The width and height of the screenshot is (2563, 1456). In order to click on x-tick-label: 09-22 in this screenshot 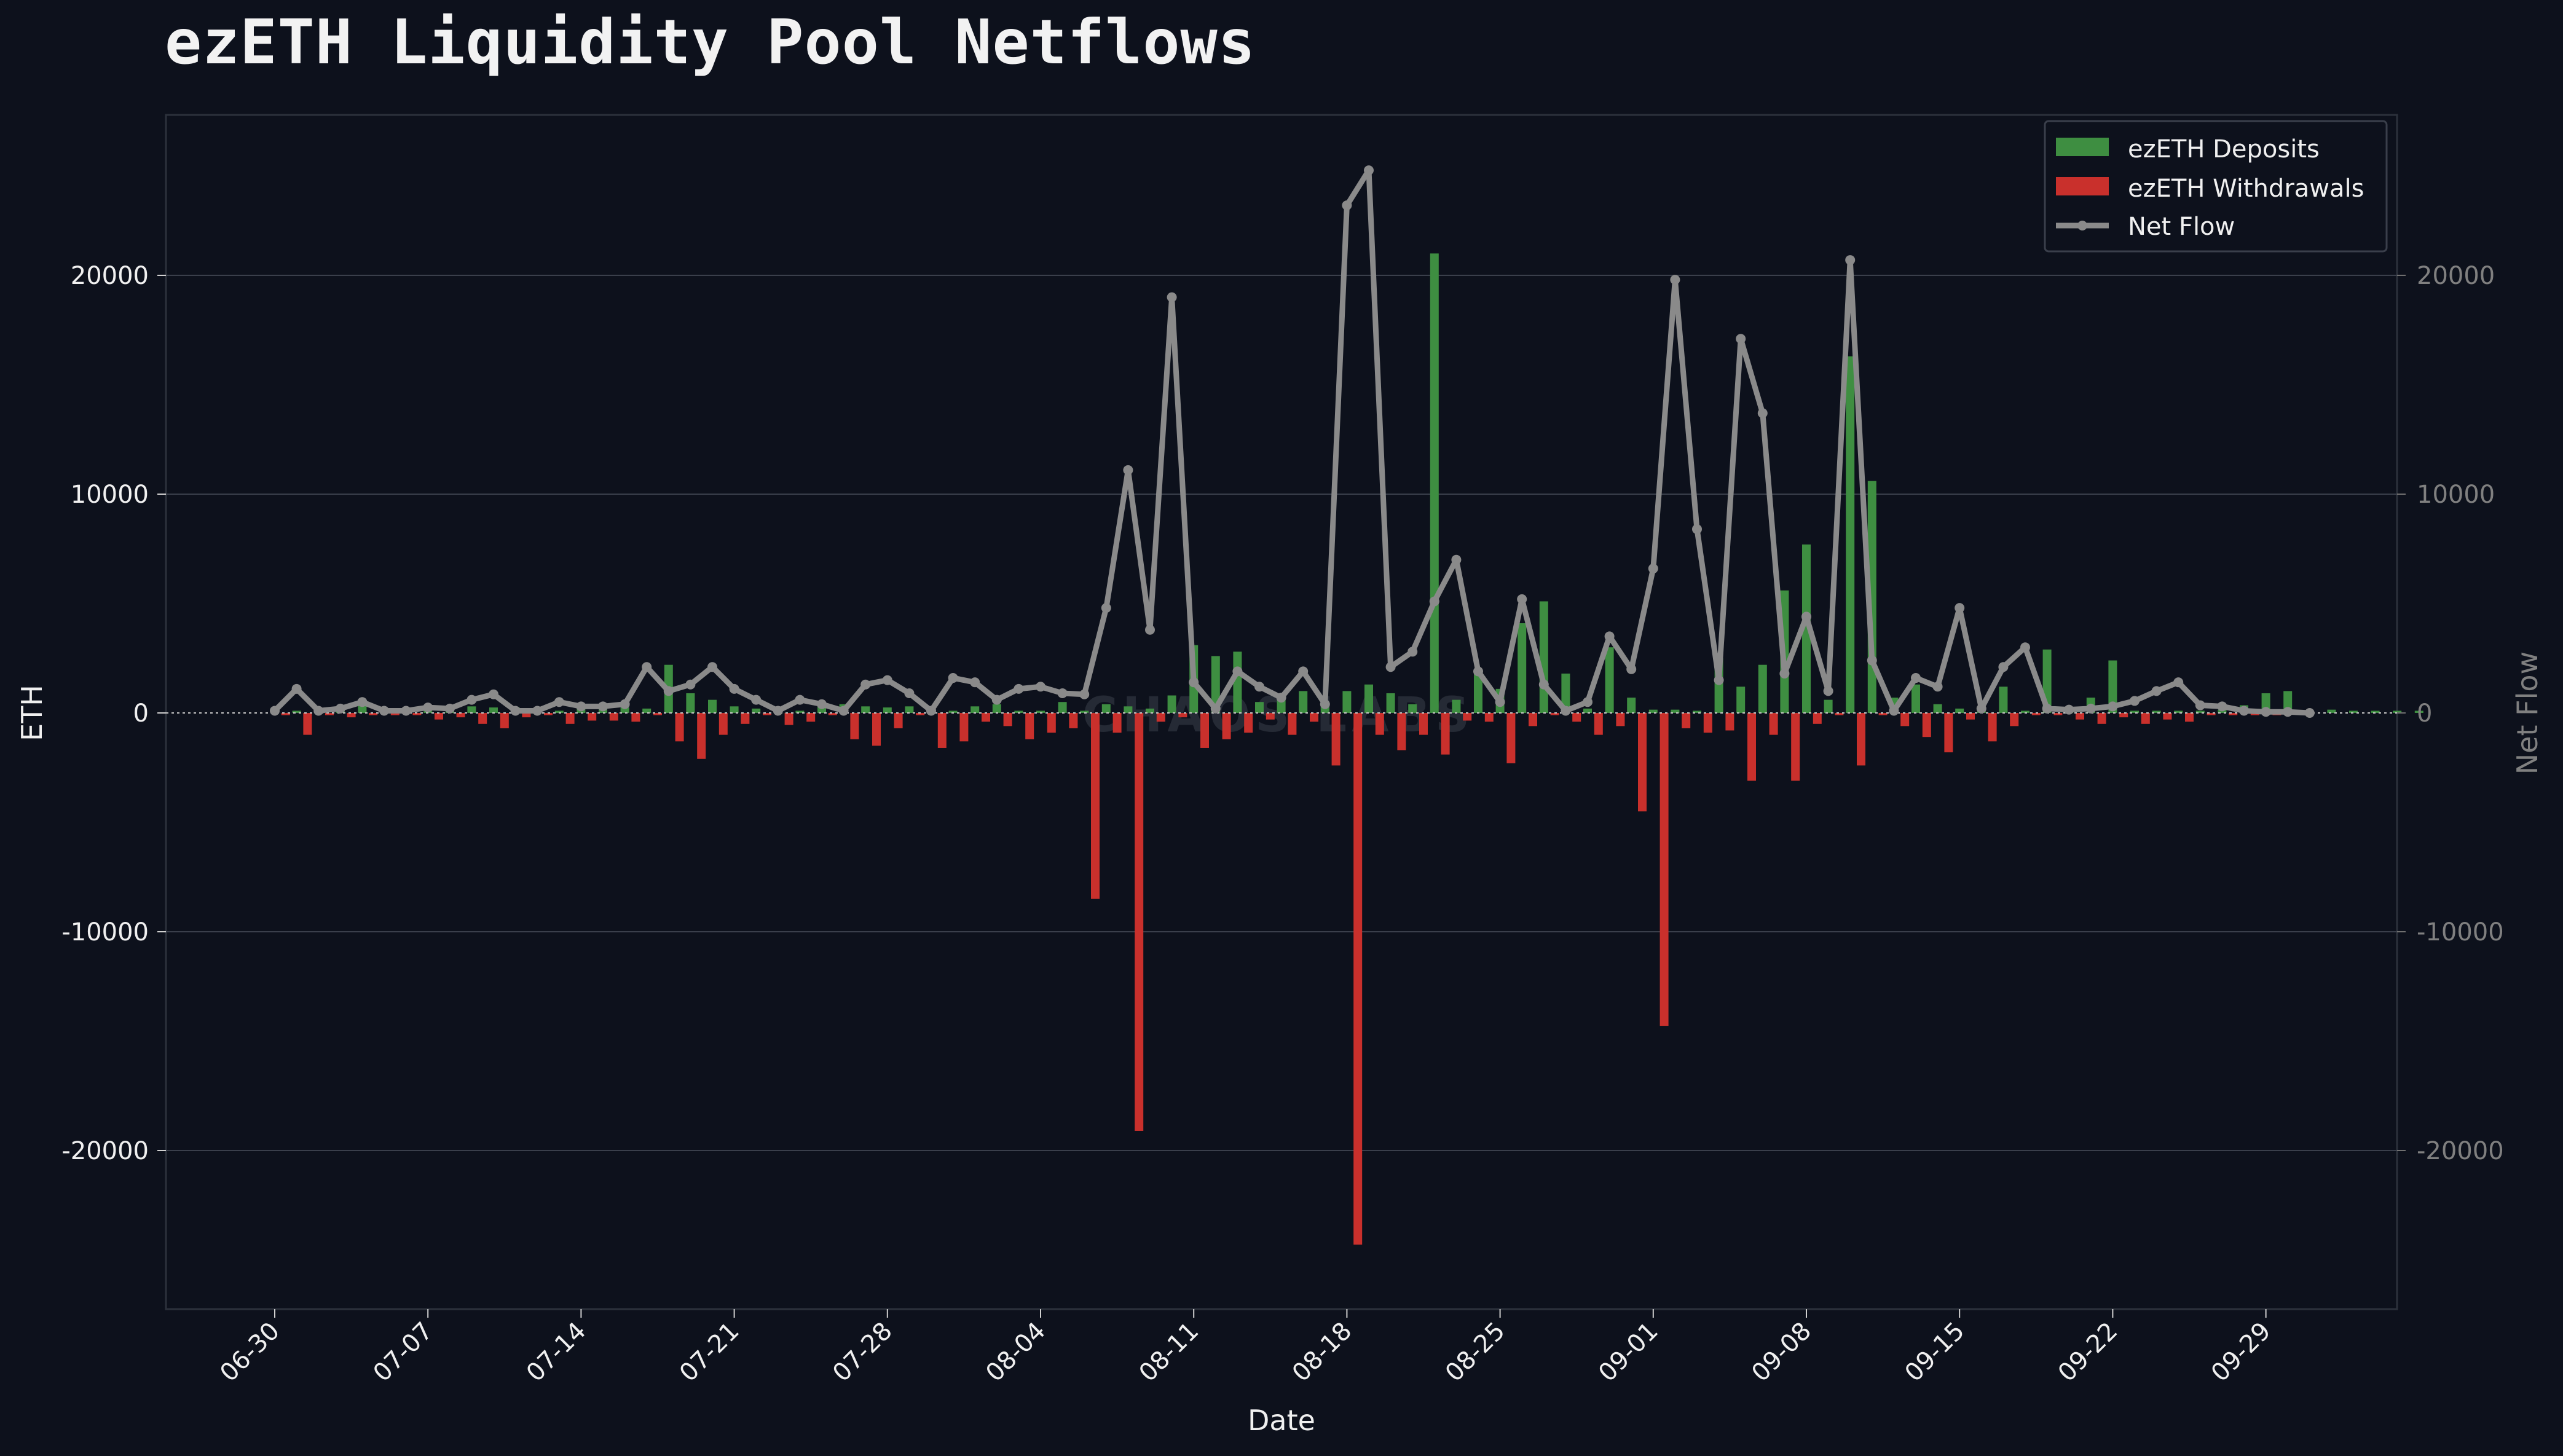, I will do `click(2089, 1352)`.